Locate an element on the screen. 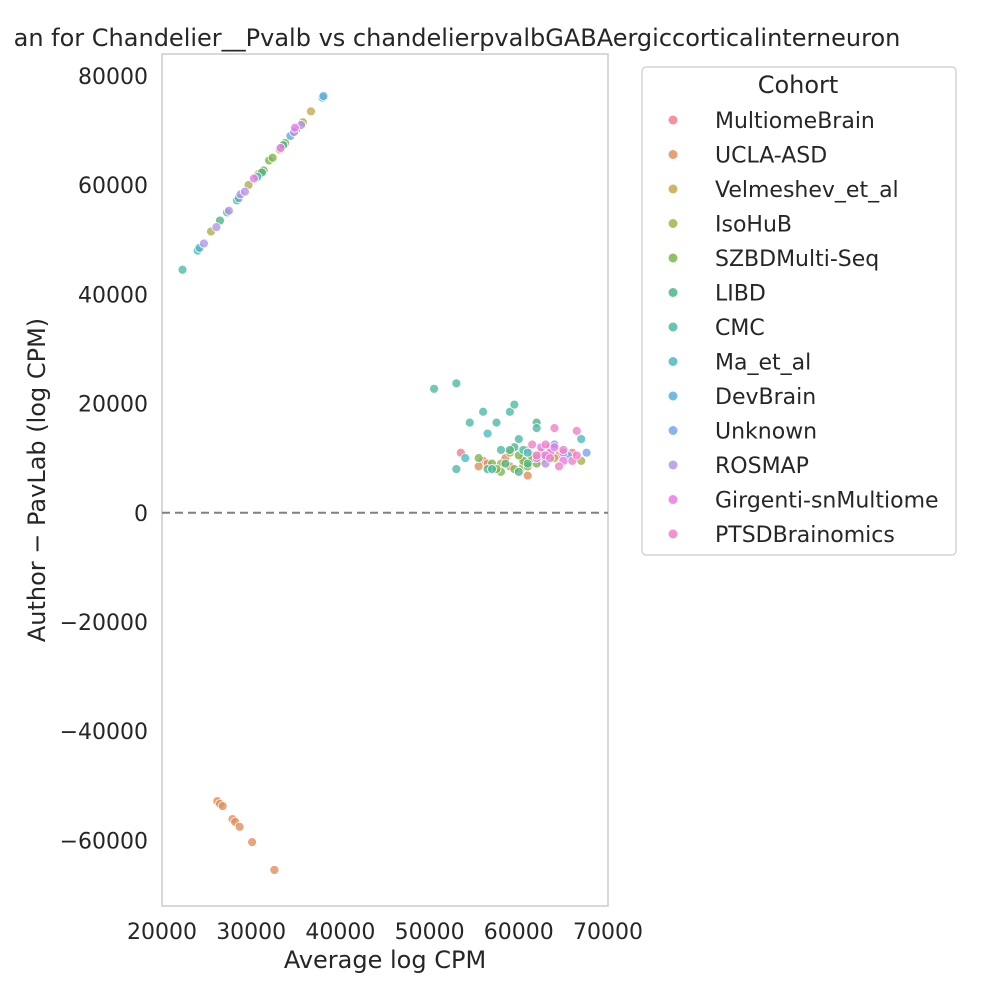 Image resolution: width=1000 pixels, height=1000 pixels. legend-entry: PTSDBrainomics is located at coordinates (781, 535).